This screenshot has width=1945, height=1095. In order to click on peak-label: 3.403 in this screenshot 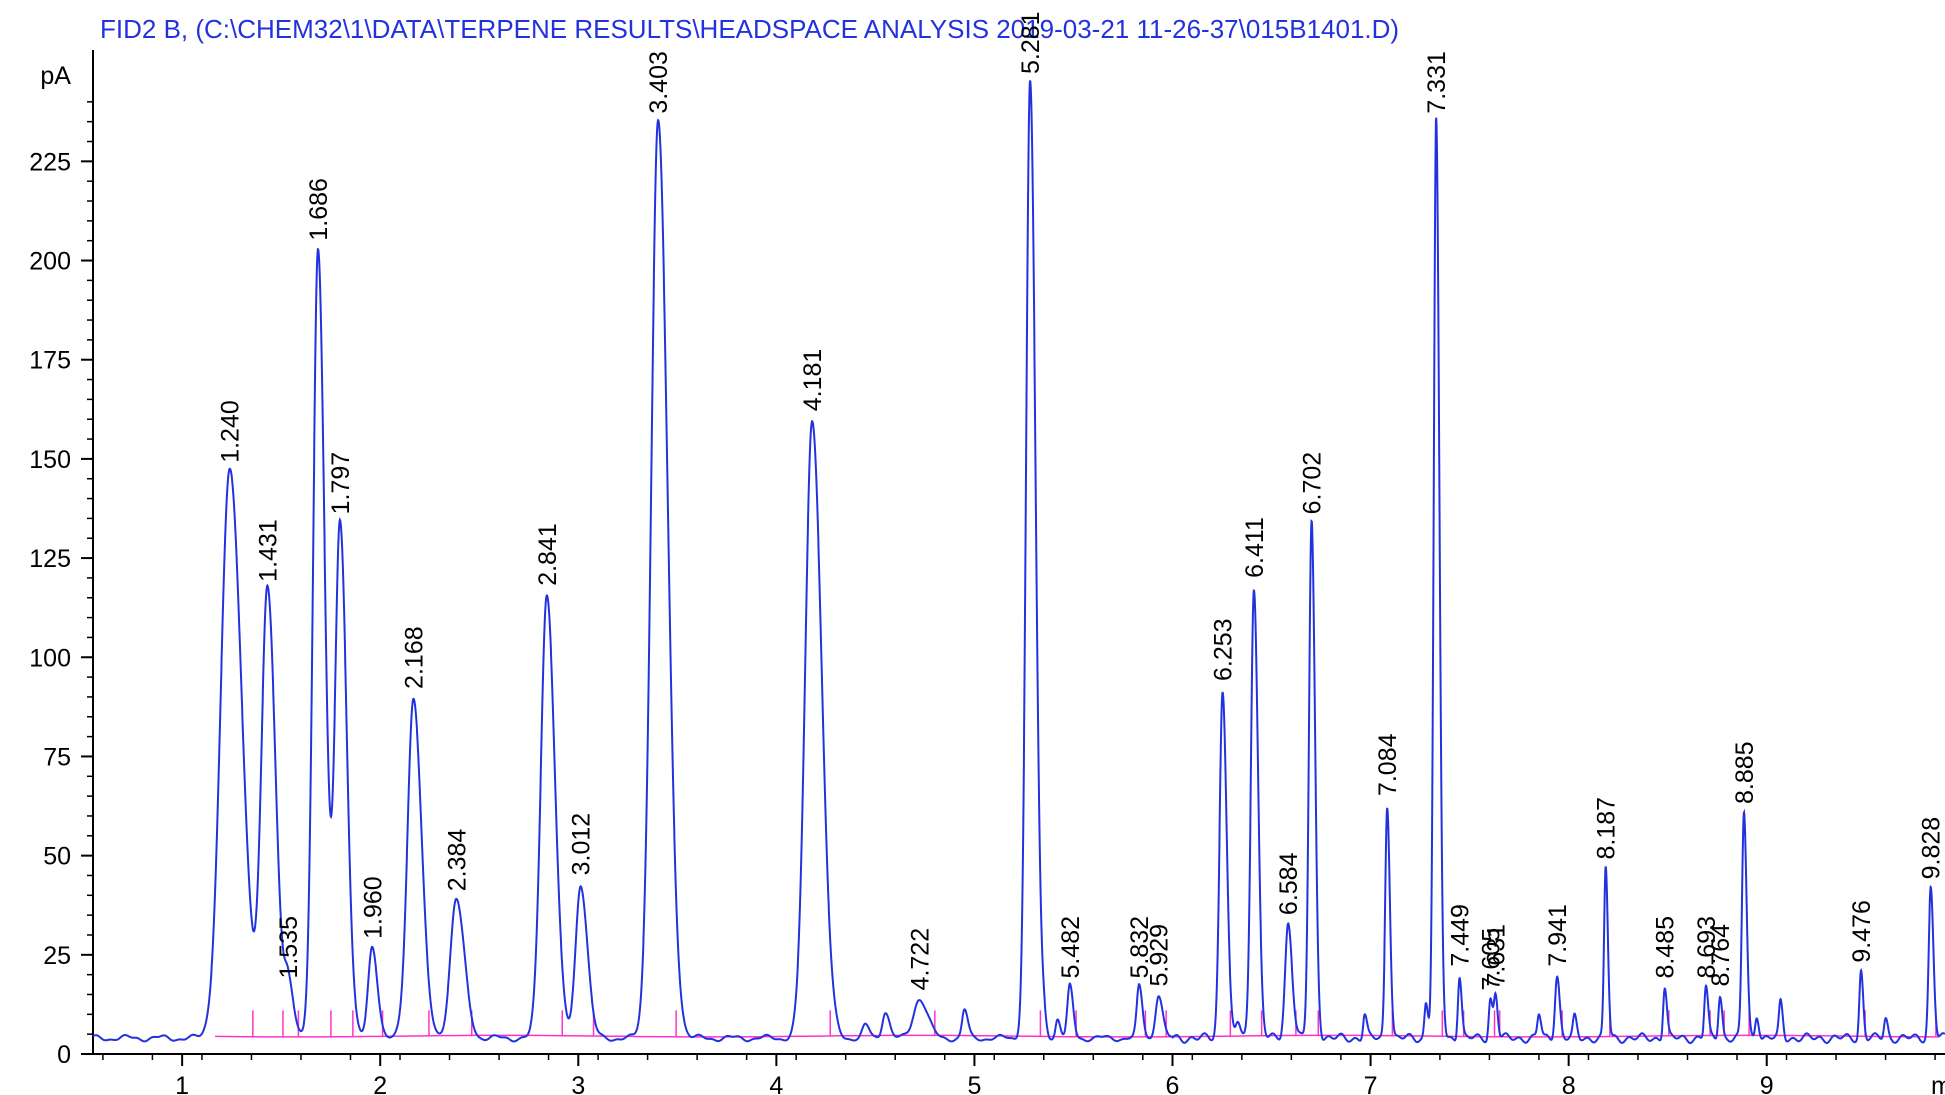, I will do `click(659, 82)`.